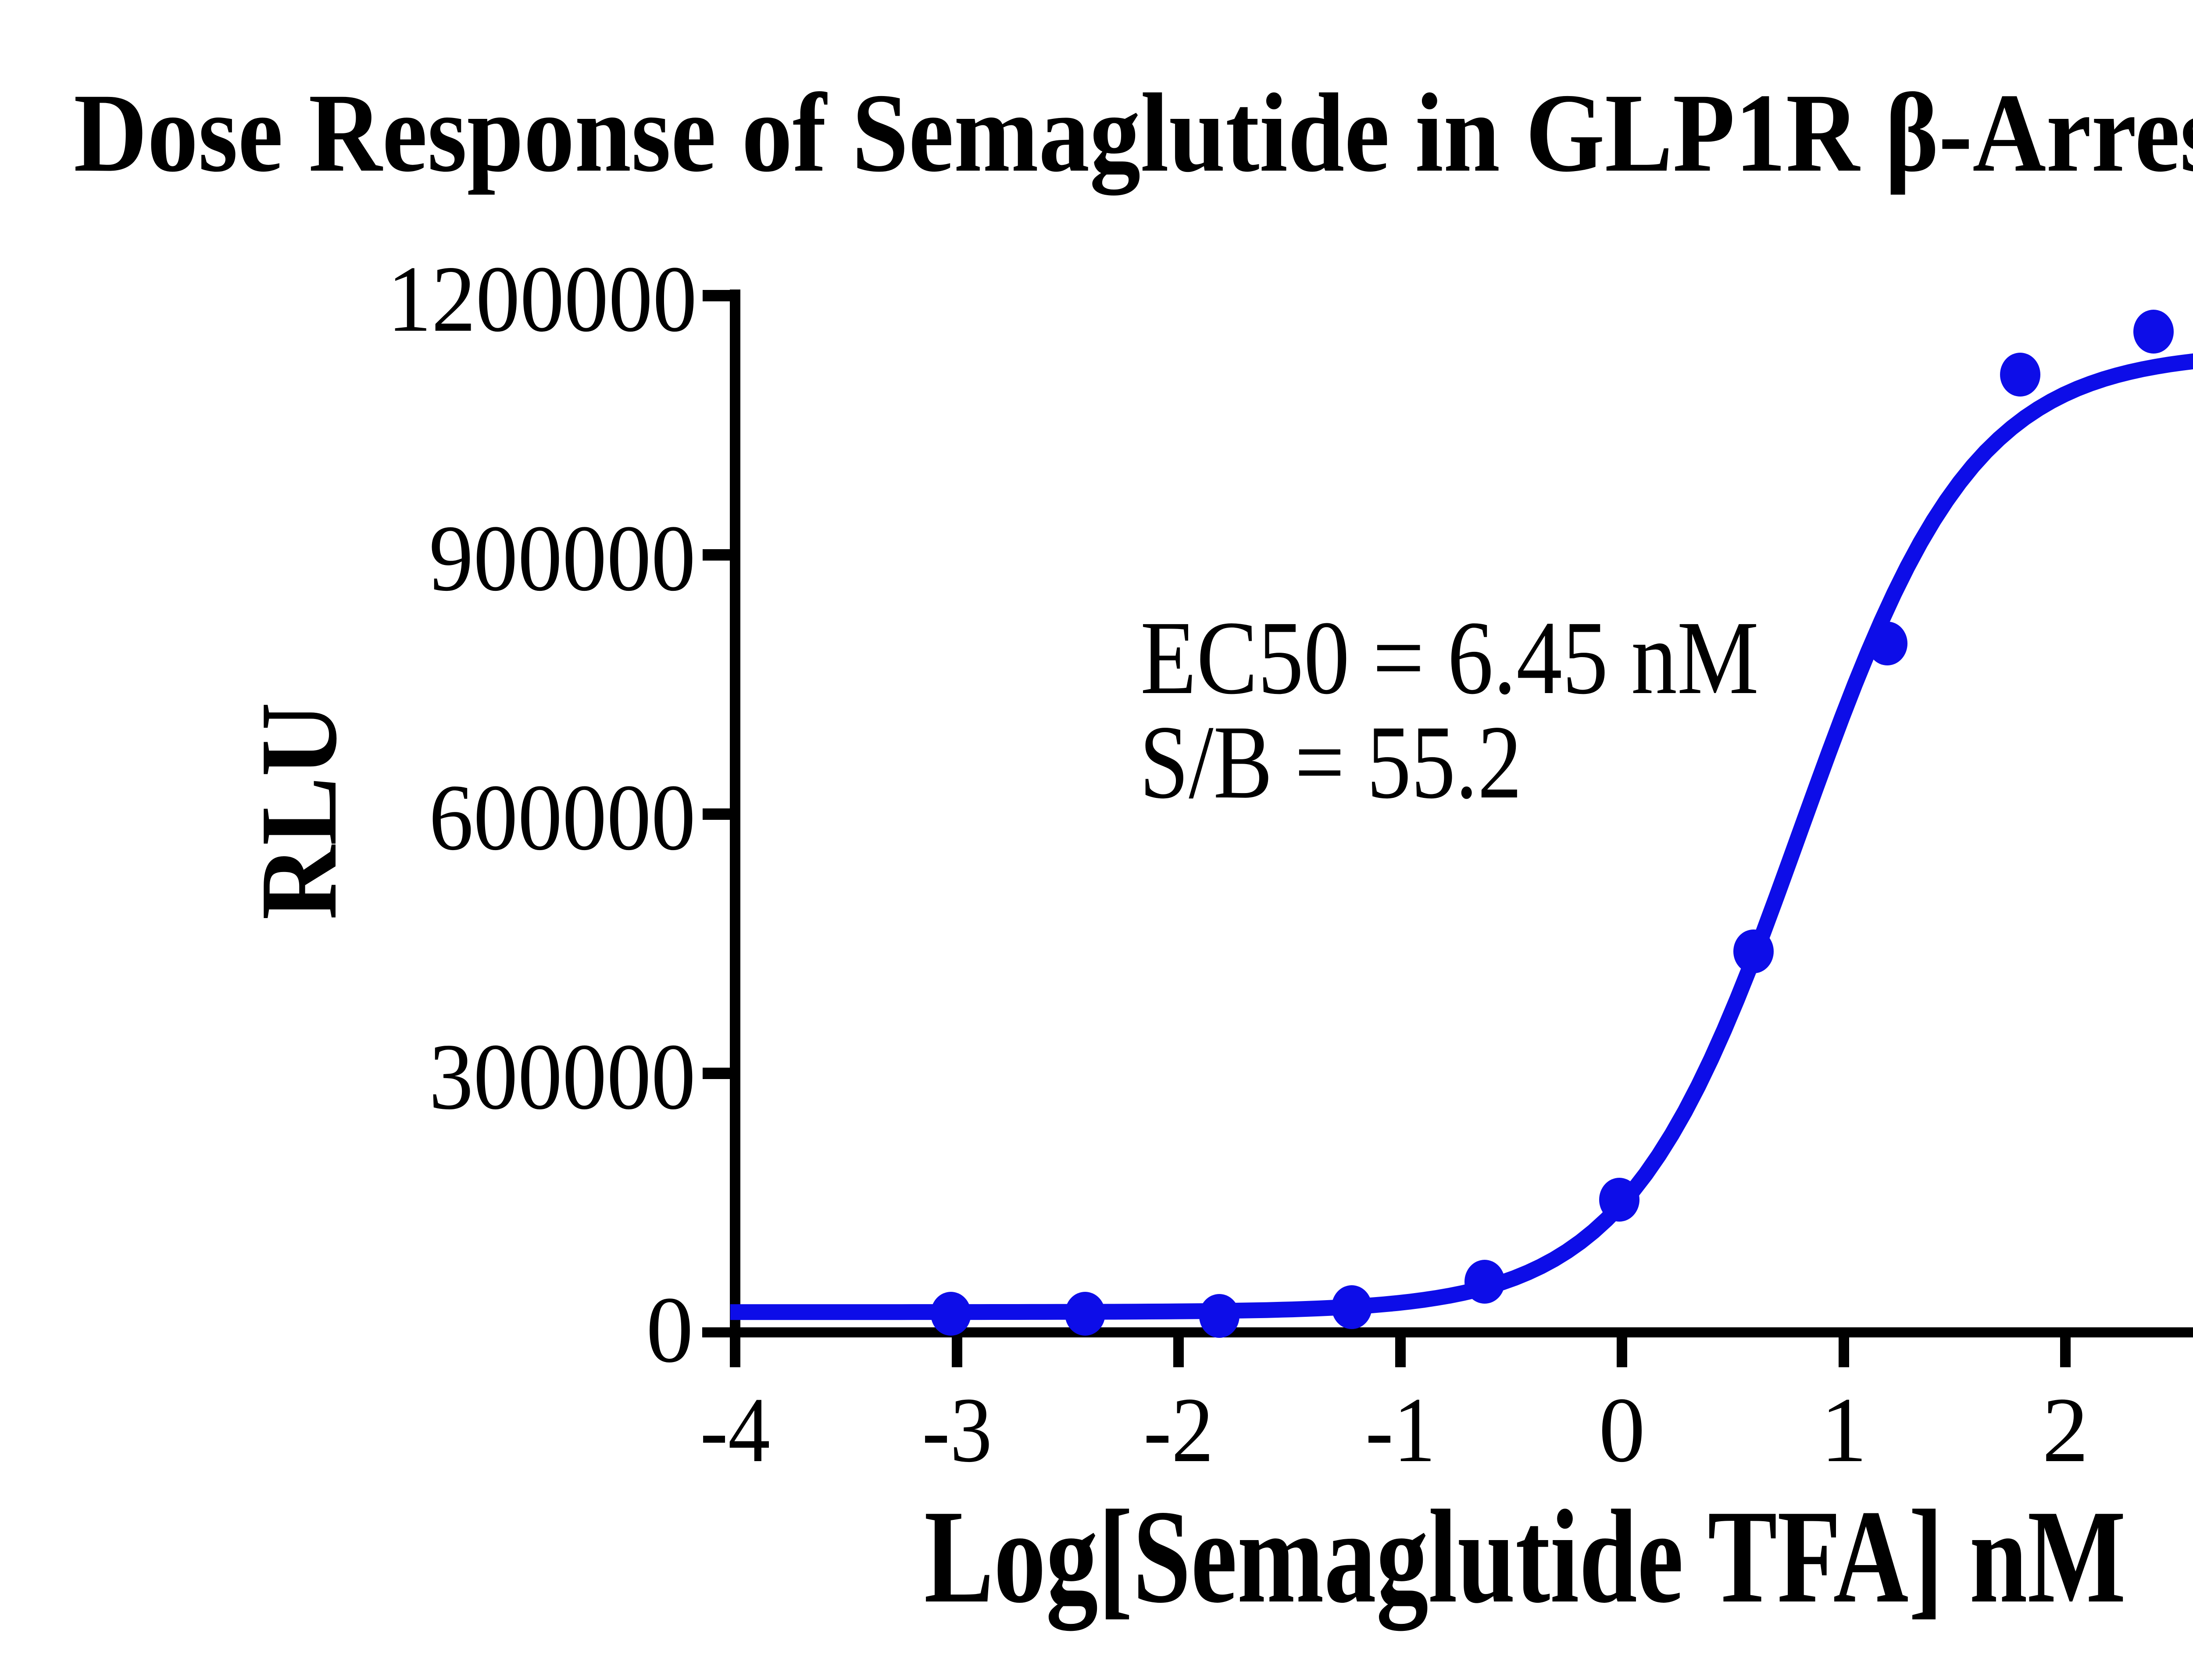  Describe the element at coordinates (1449, 657) in the screenshot. I see `svg-text: EC50 = 6.45 nM` at that location.